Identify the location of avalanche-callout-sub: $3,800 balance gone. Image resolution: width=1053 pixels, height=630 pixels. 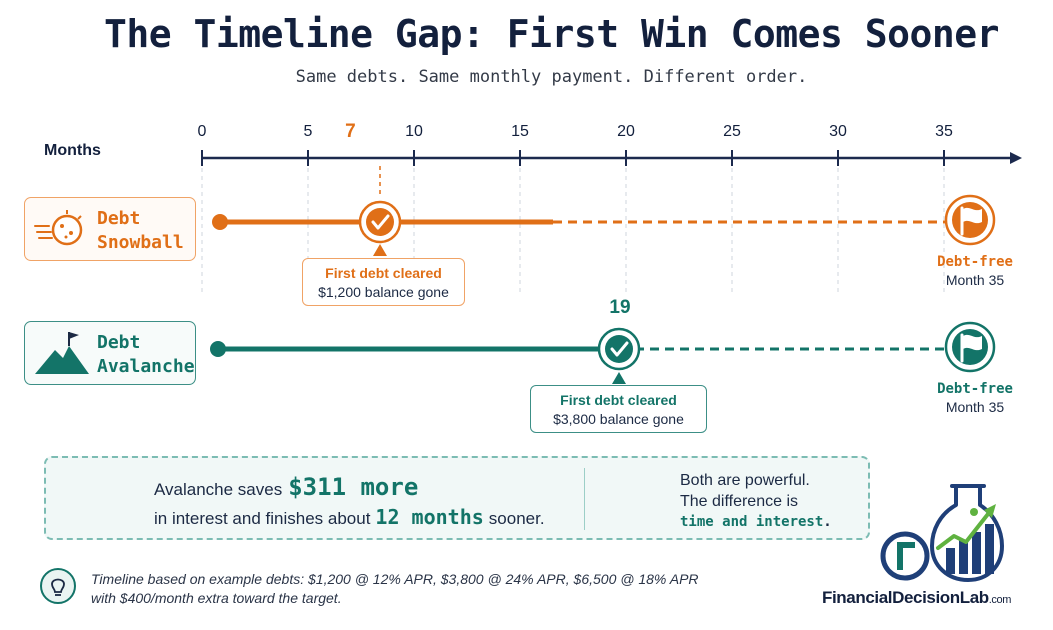
(618, 419).